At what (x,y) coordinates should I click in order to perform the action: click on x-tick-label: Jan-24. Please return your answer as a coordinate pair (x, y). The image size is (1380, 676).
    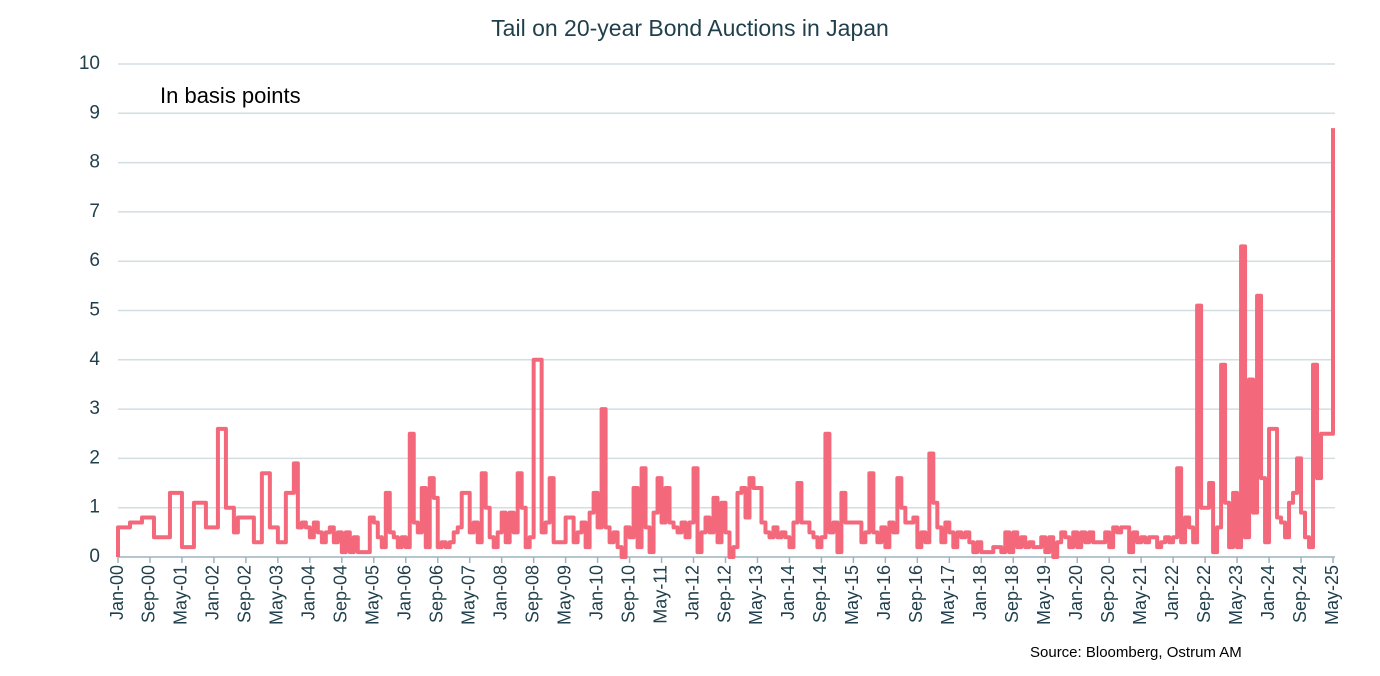
    Looking at the image, I should click on (1268, 592).